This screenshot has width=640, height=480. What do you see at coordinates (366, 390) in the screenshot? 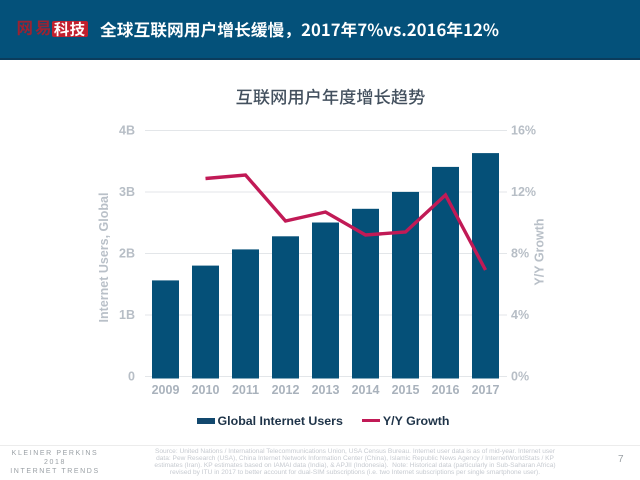
I see `svg-text: 2014` at bounding box center [366, 390].